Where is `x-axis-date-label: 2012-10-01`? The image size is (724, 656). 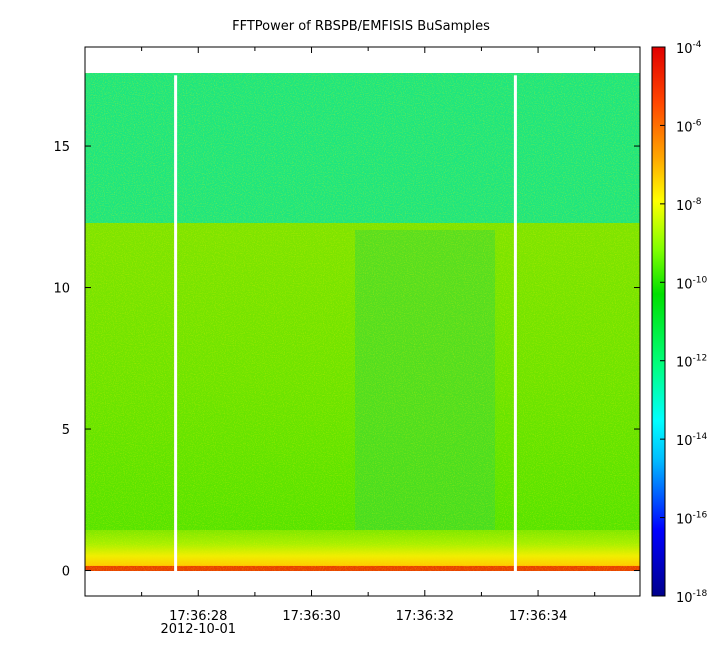
x-axis-date-label: 2012-10-01 is located at coordinates (198, 629).